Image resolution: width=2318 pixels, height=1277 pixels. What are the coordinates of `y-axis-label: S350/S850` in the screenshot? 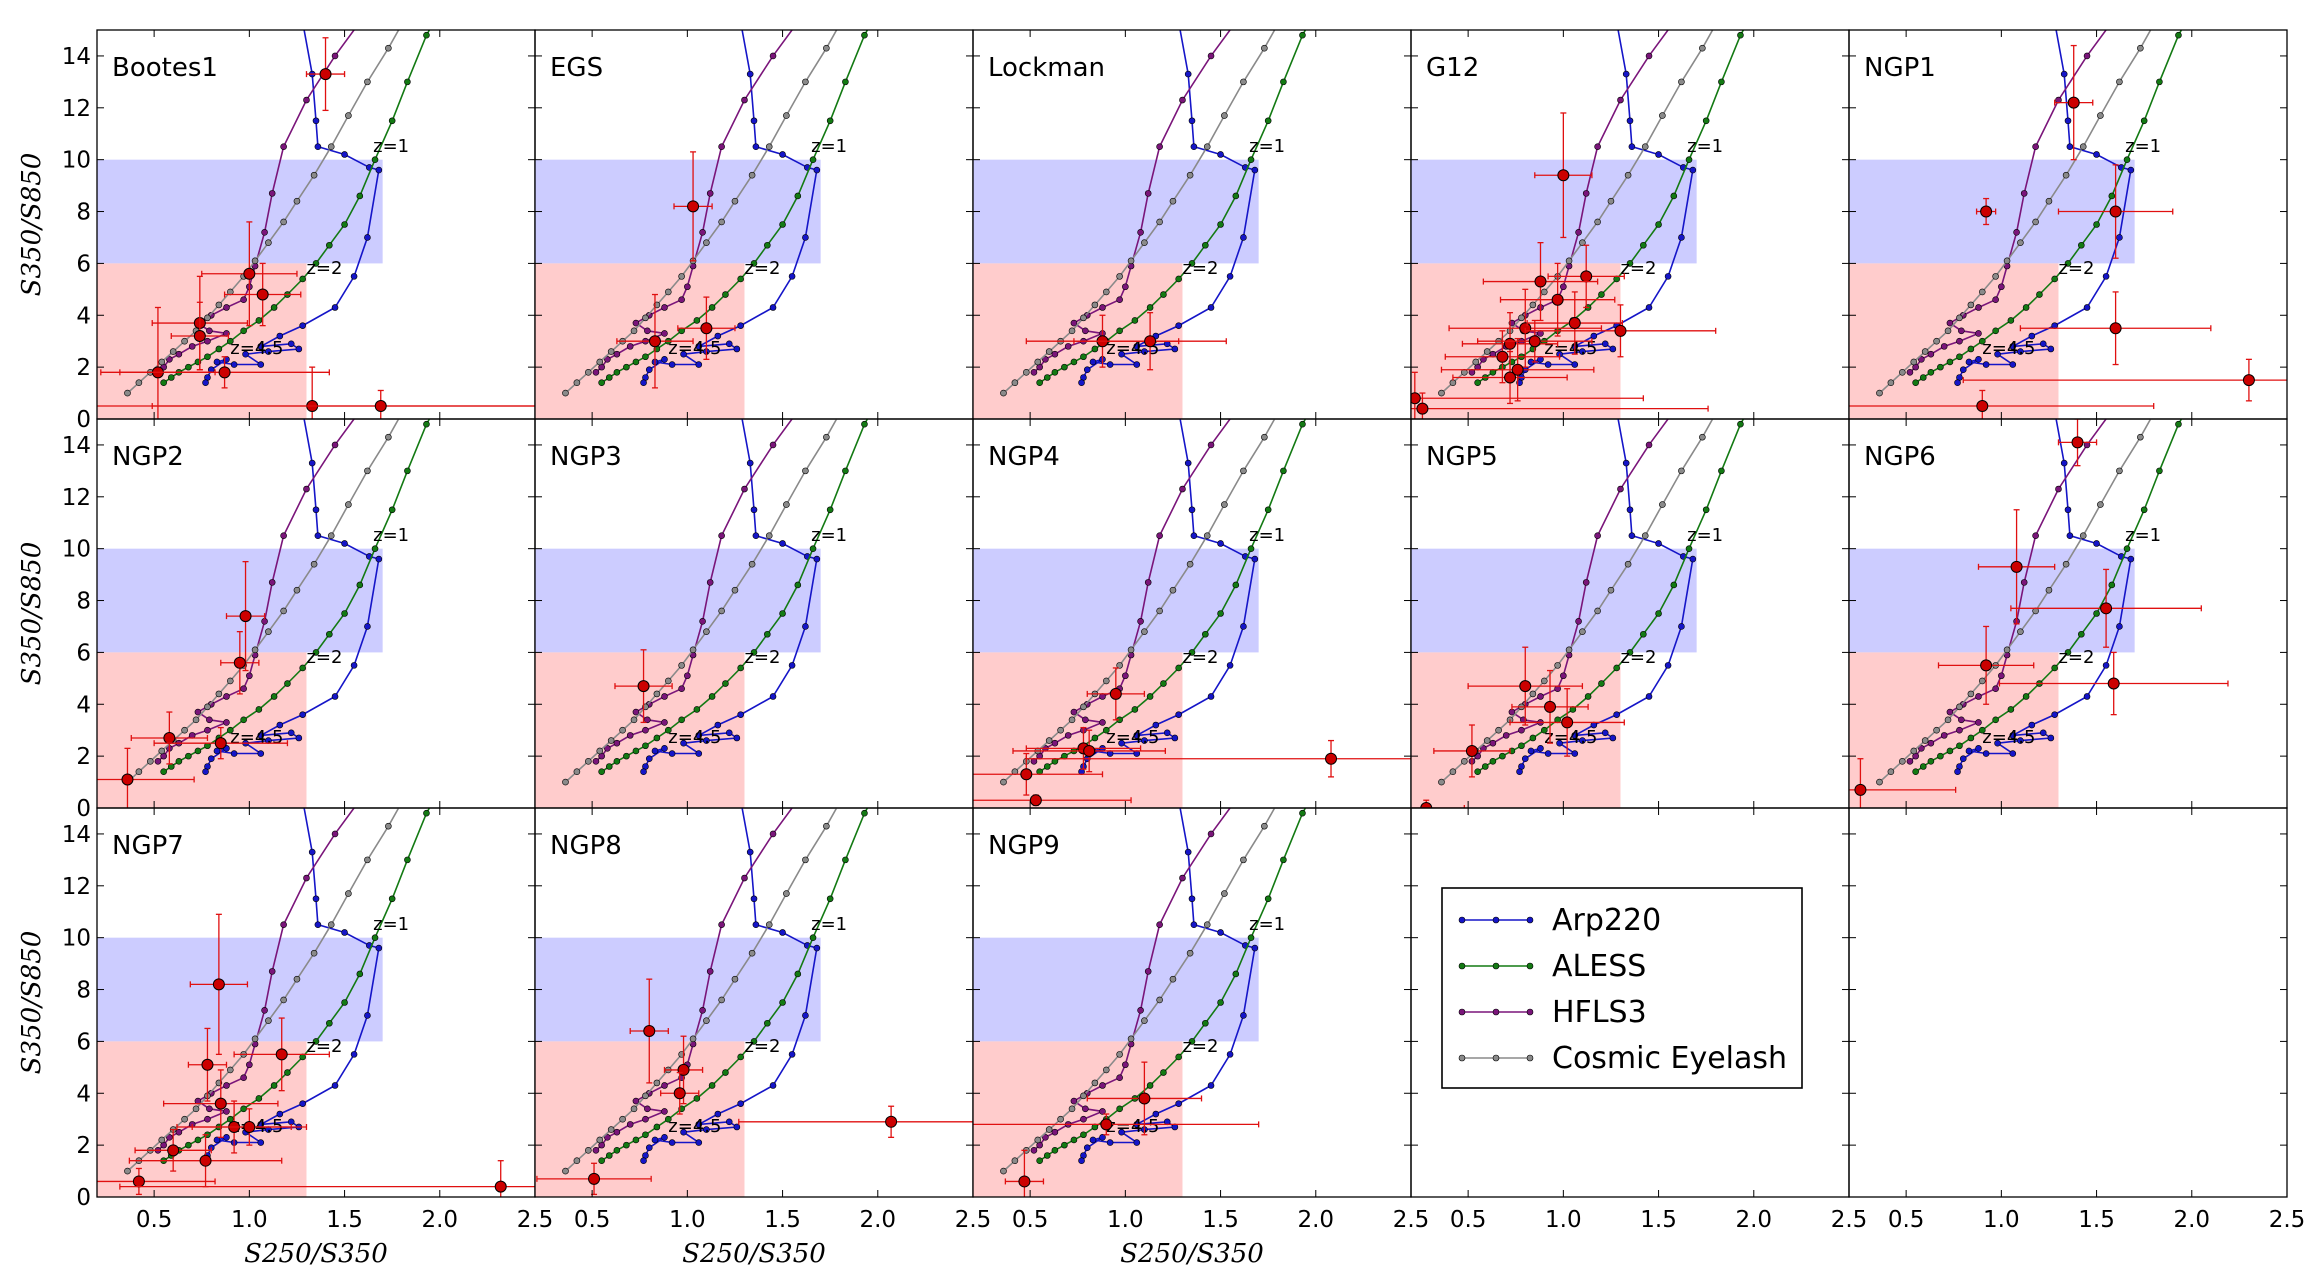 It's located at (32, 1003).